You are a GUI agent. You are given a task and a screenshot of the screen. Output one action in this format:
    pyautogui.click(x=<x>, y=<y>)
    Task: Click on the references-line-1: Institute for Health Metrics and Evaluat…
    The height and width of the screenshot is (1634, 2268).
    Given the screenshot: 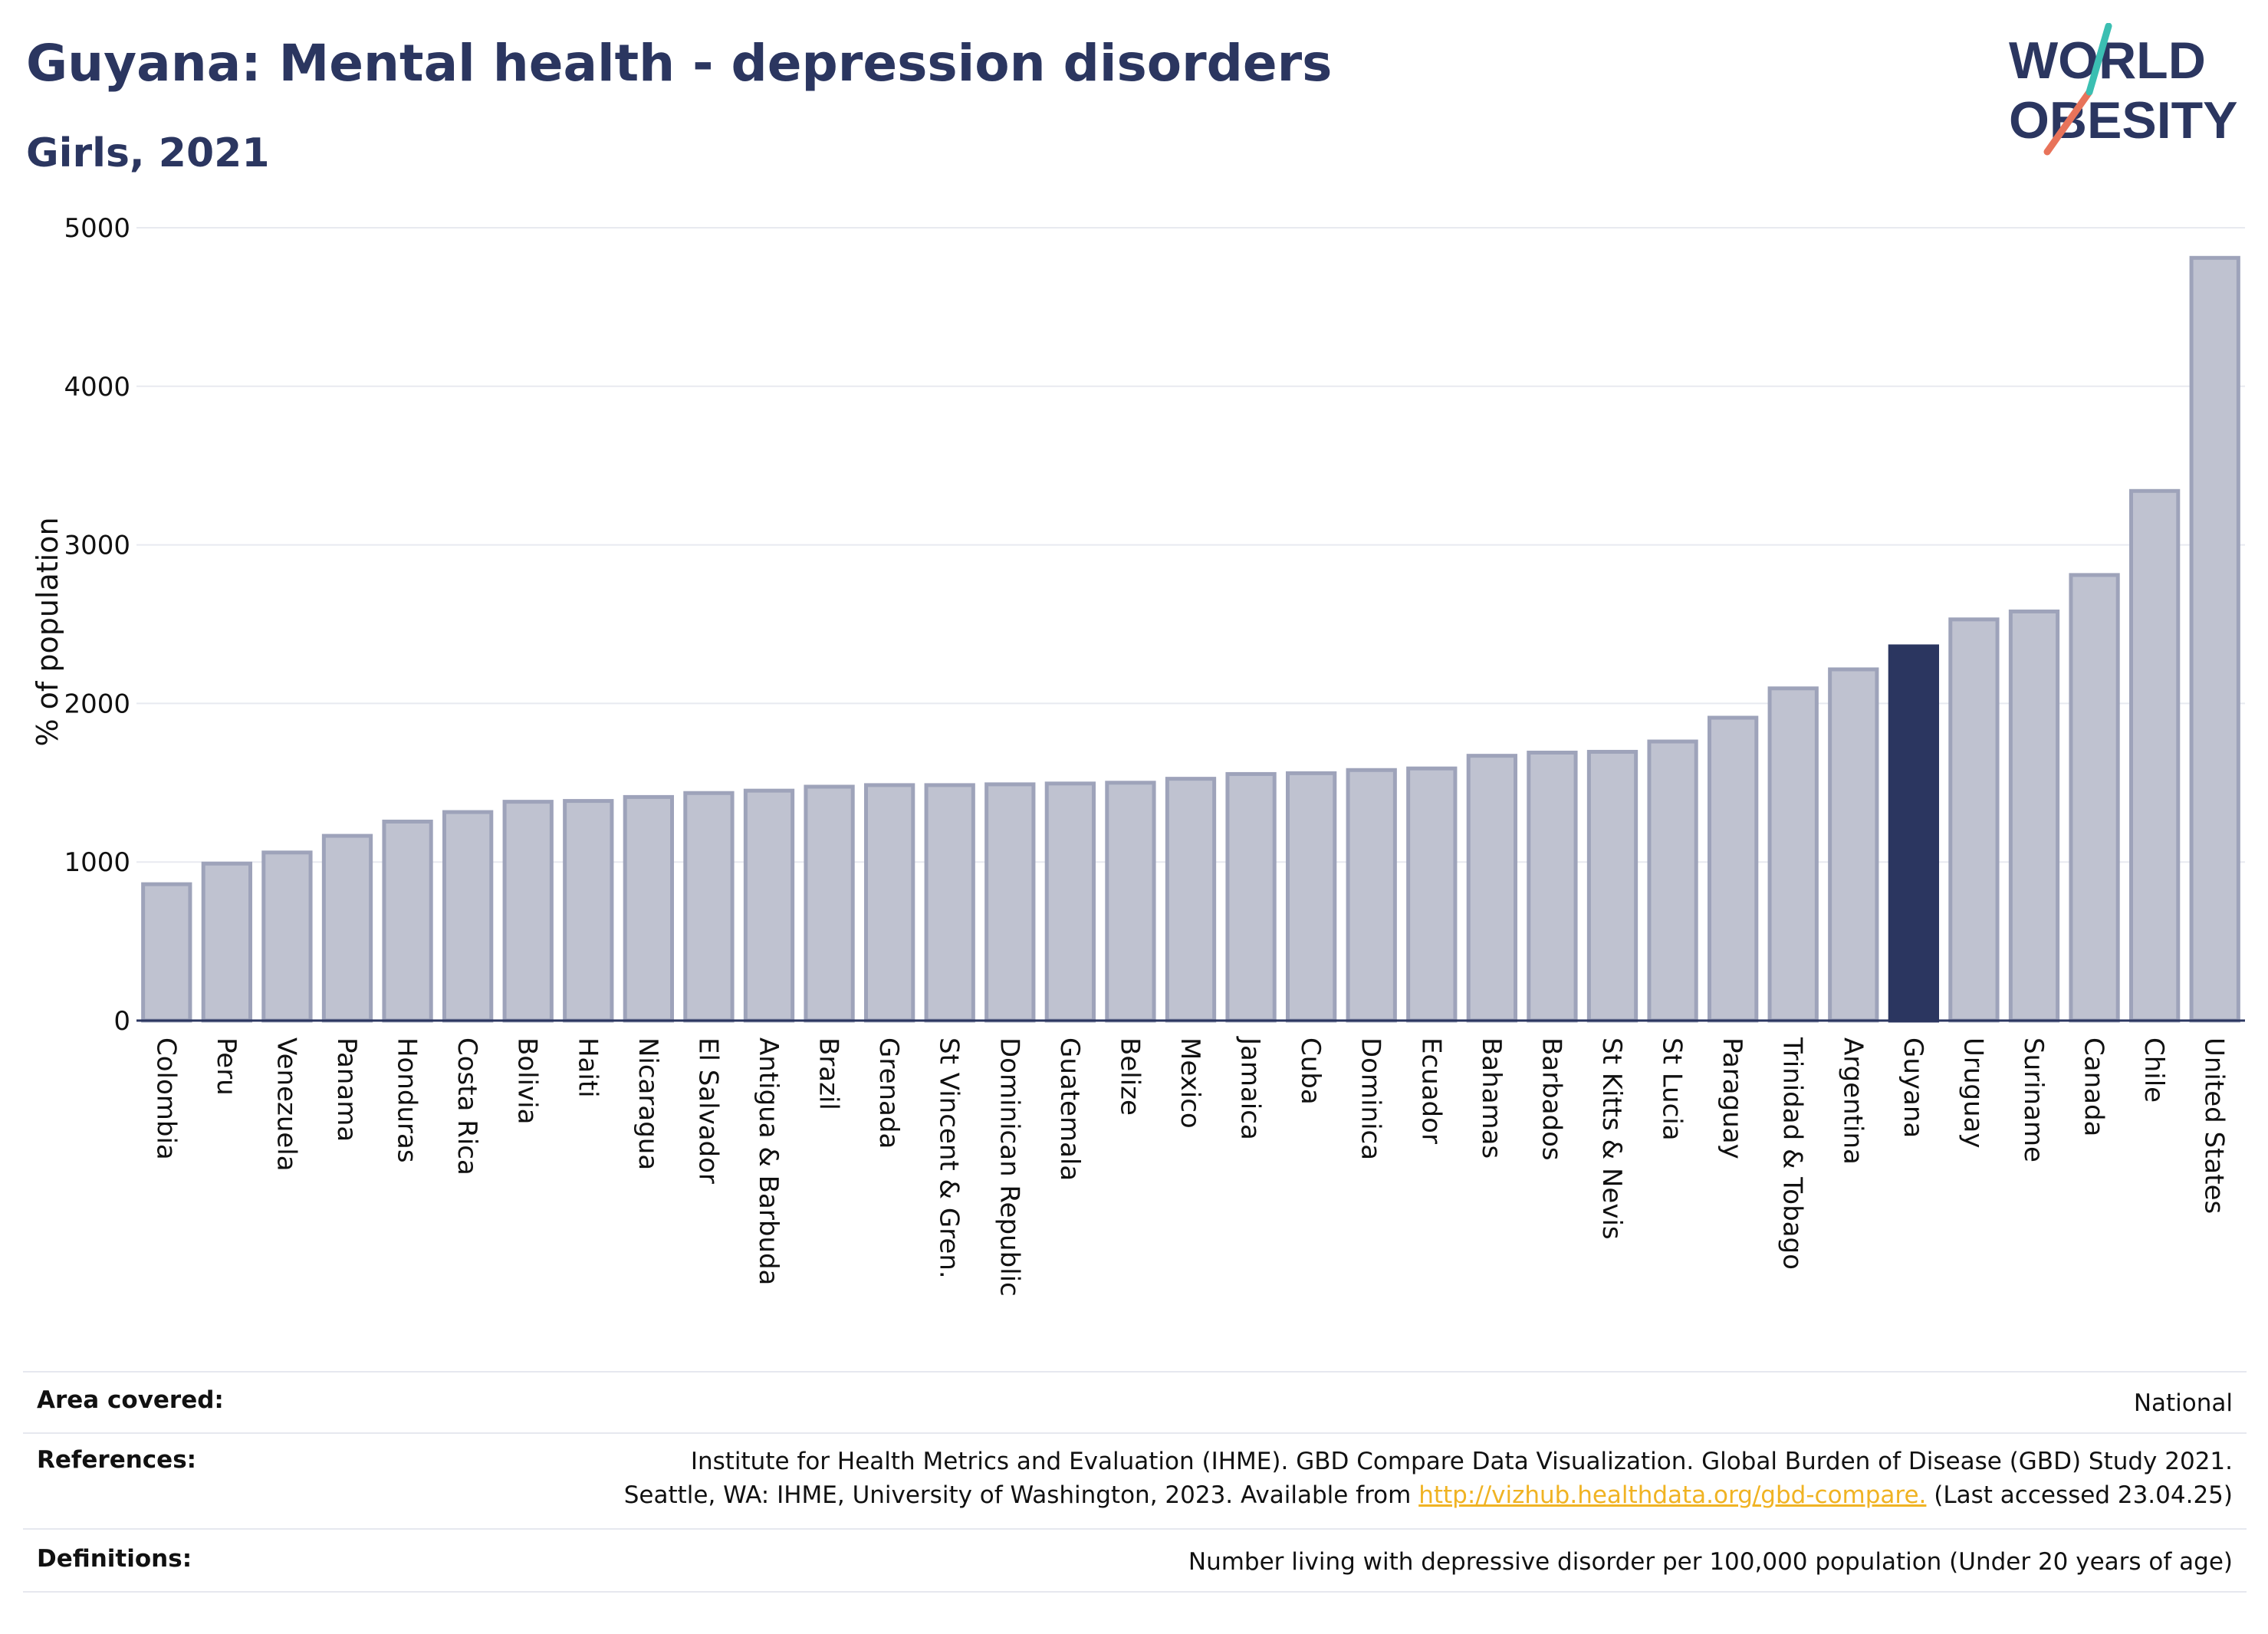 What is the action you would take?
    pyautogui.click(x=1461, y=1461)
    